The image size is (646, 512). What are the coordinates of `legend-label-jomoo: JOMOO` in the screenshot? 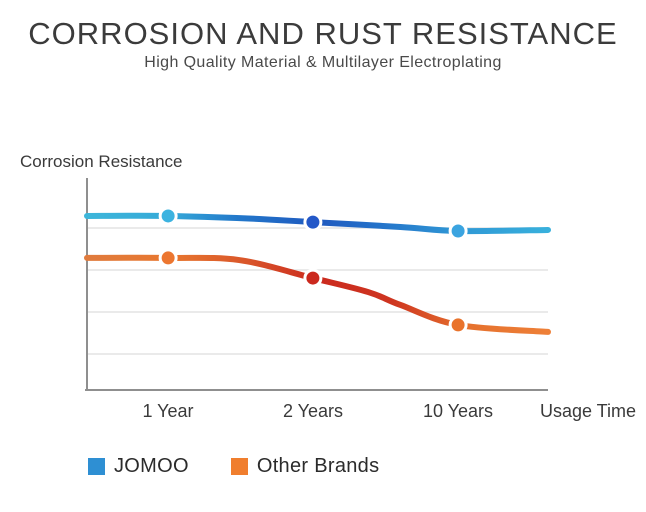 It's located at (151, 466).